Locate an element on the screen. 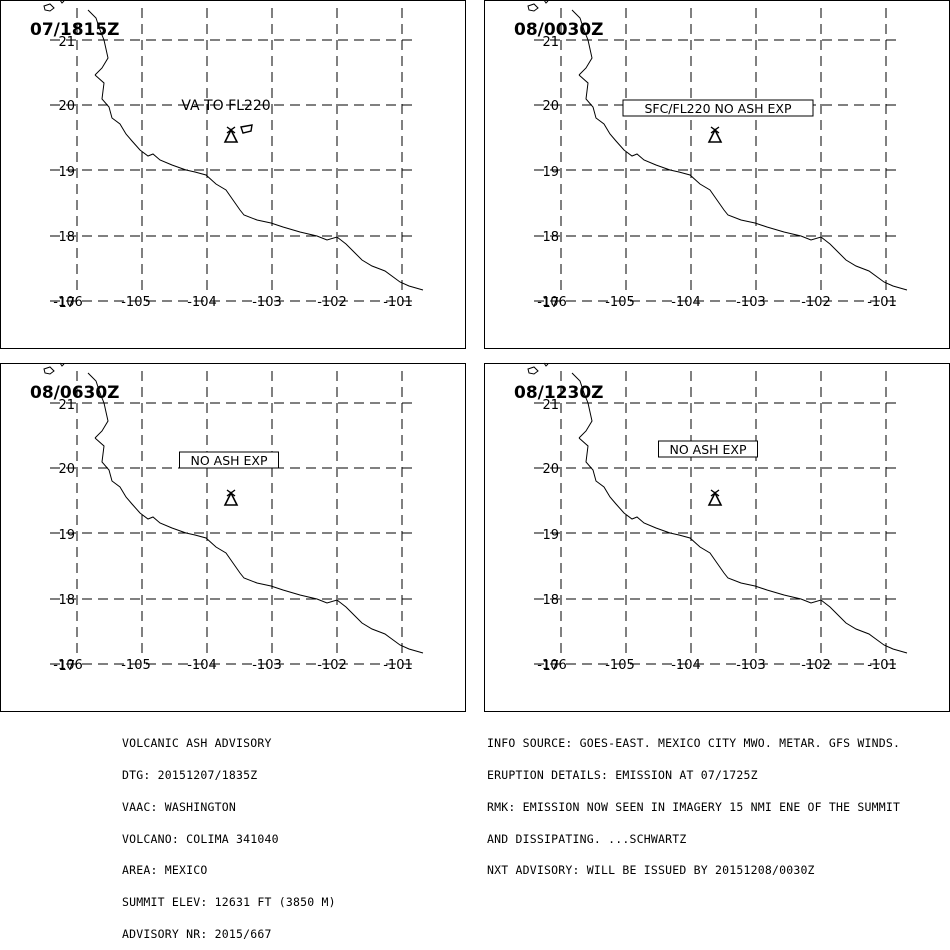  annotation-box is located at coordinates (708, 449).